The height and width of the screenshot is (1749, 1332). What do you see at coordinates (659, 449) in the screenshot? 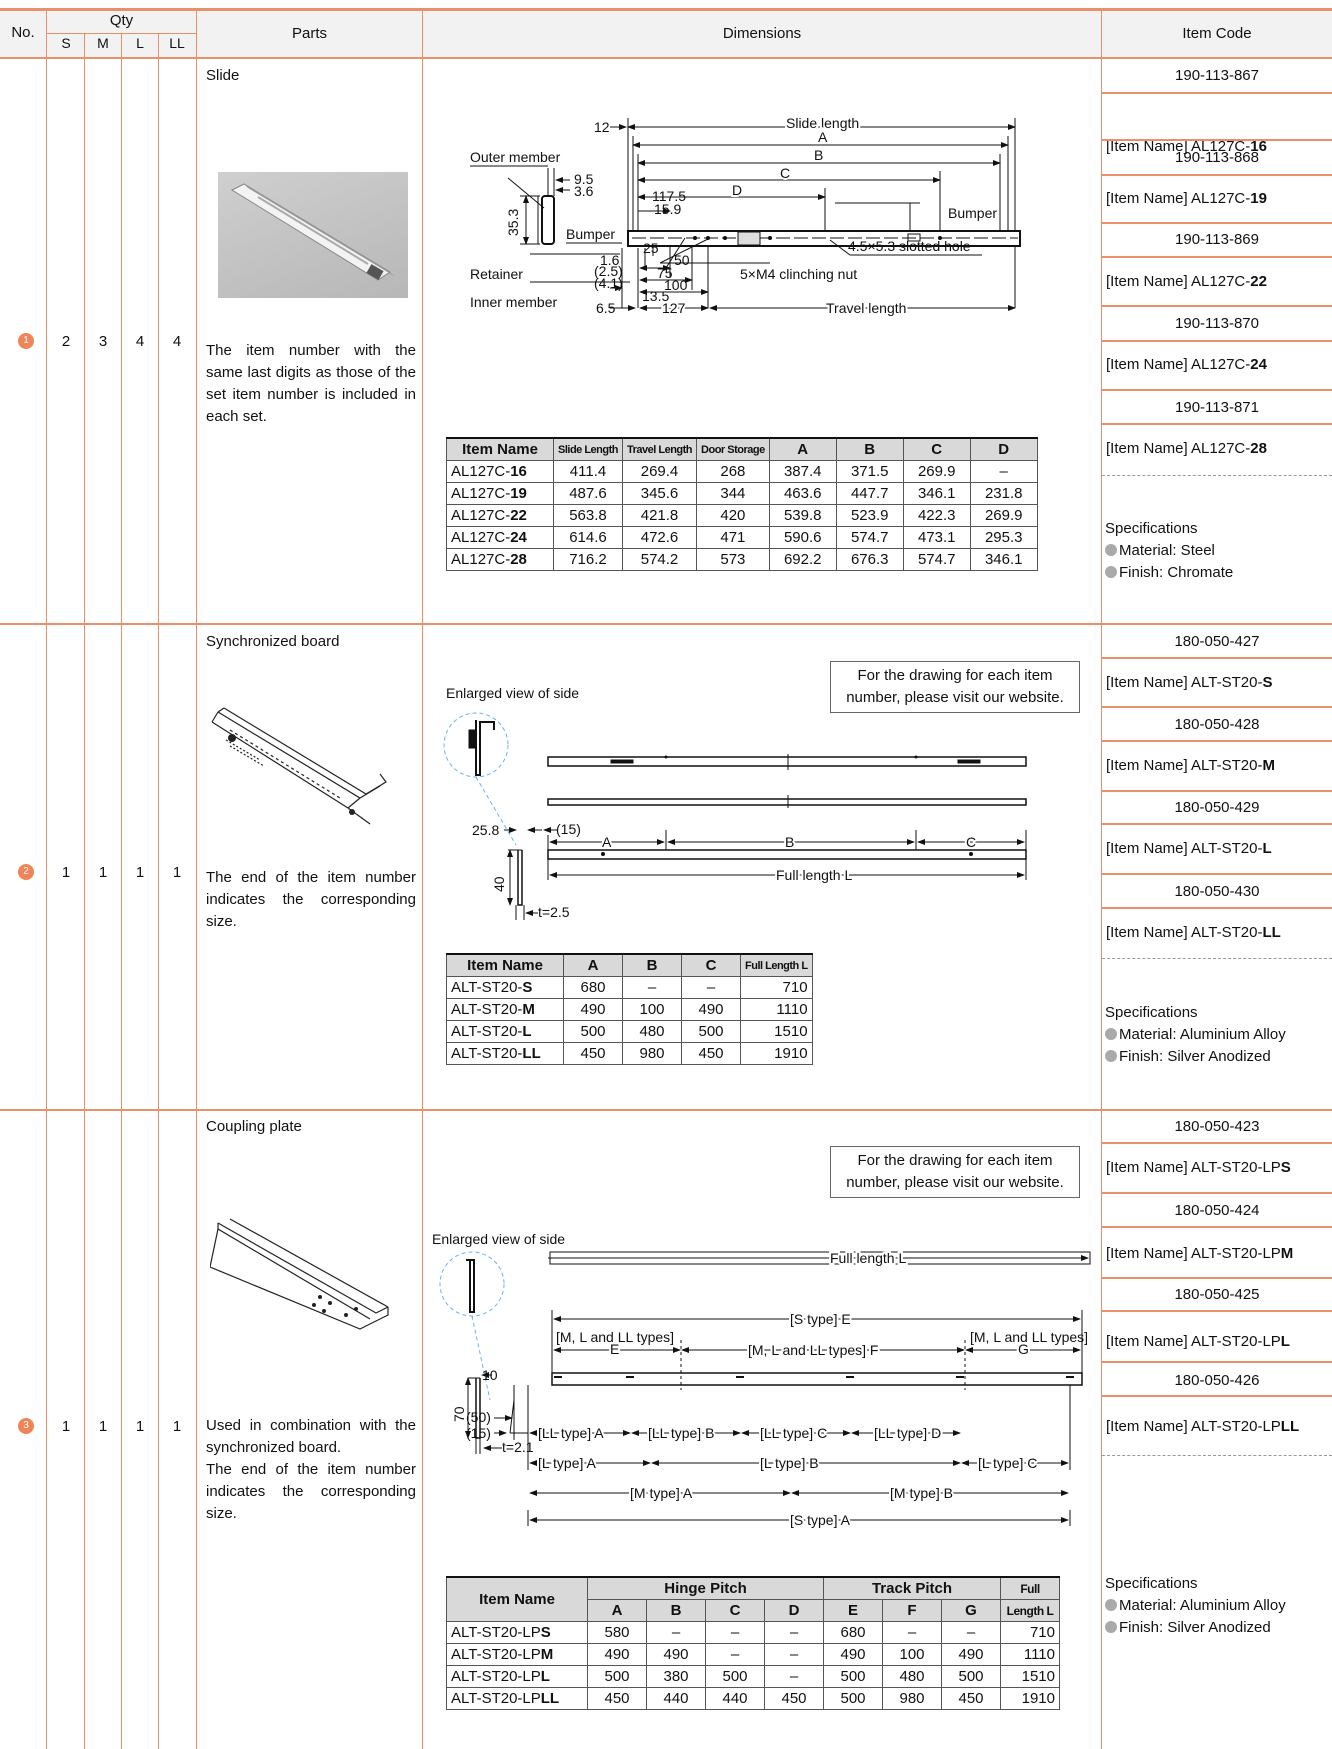
I see `th-travel-length: Travel Length` at bounding box center [659, 449].